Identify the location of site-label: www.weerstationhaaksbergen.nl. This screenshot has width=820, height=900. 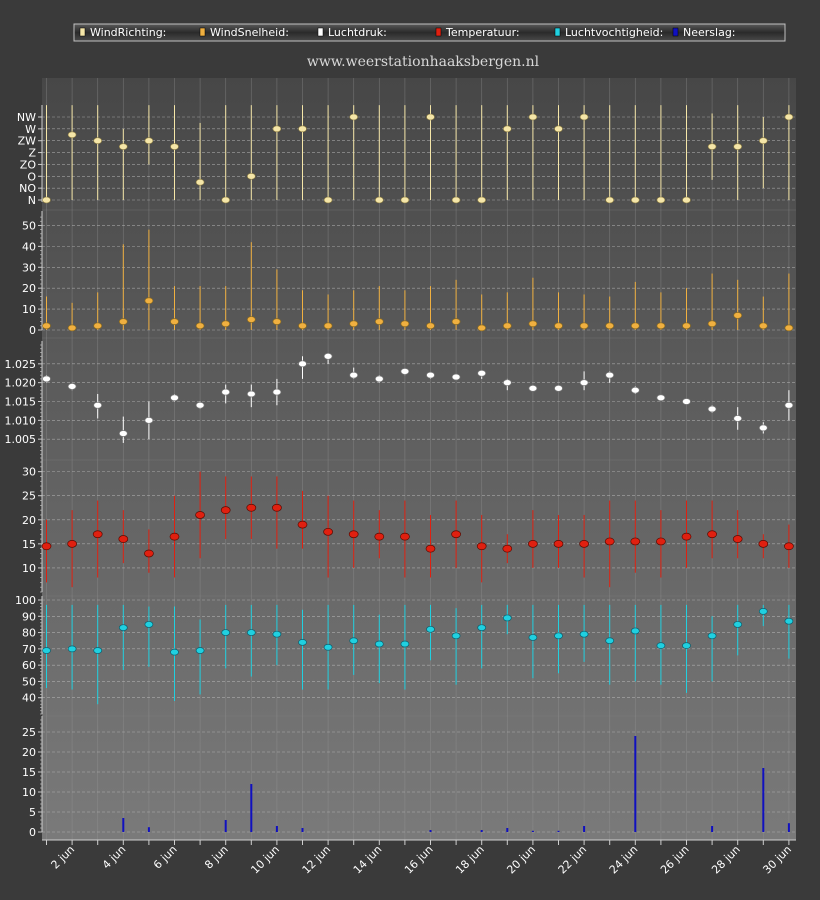
(423, 62).